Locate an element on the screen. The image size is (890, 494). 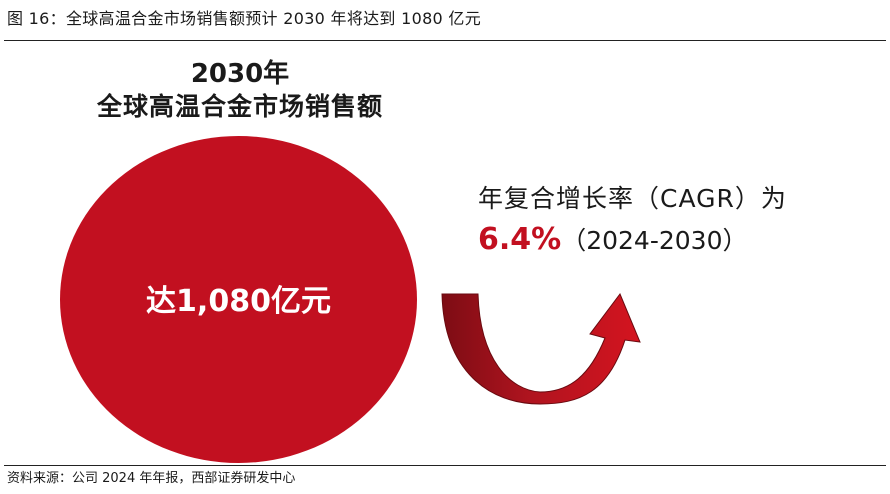
cagr-rate: 6.4% is located at coordinates (520, 239).